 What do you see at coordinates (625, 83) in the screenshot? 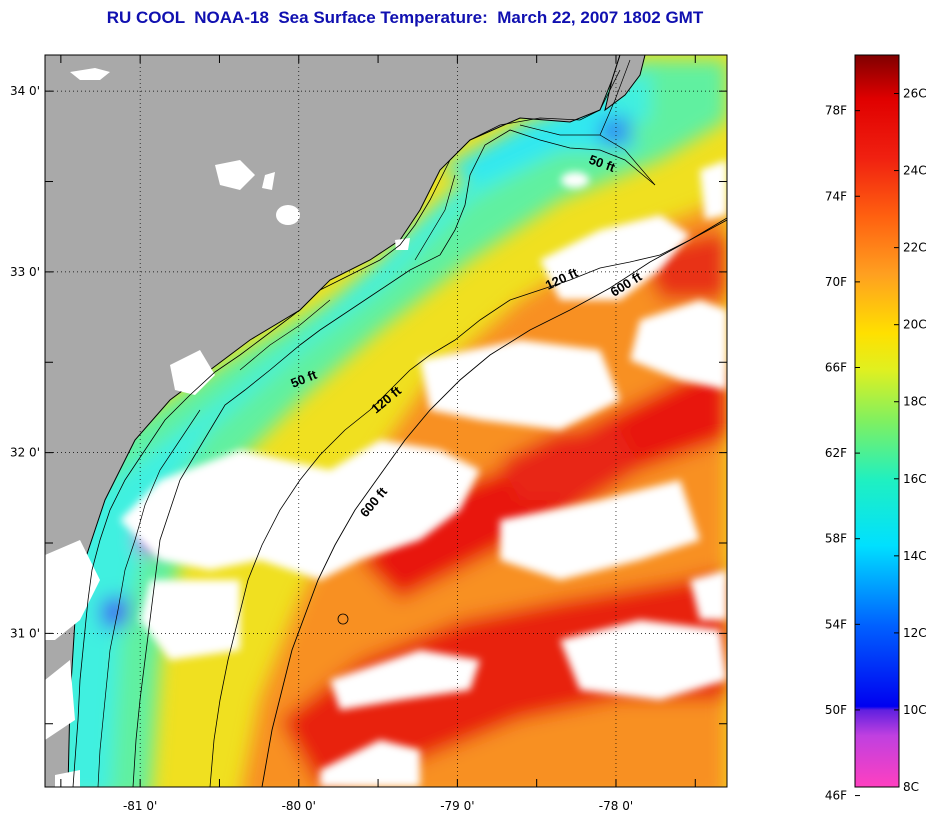
I see `land-north-strip` at bounding box center [625, 83].